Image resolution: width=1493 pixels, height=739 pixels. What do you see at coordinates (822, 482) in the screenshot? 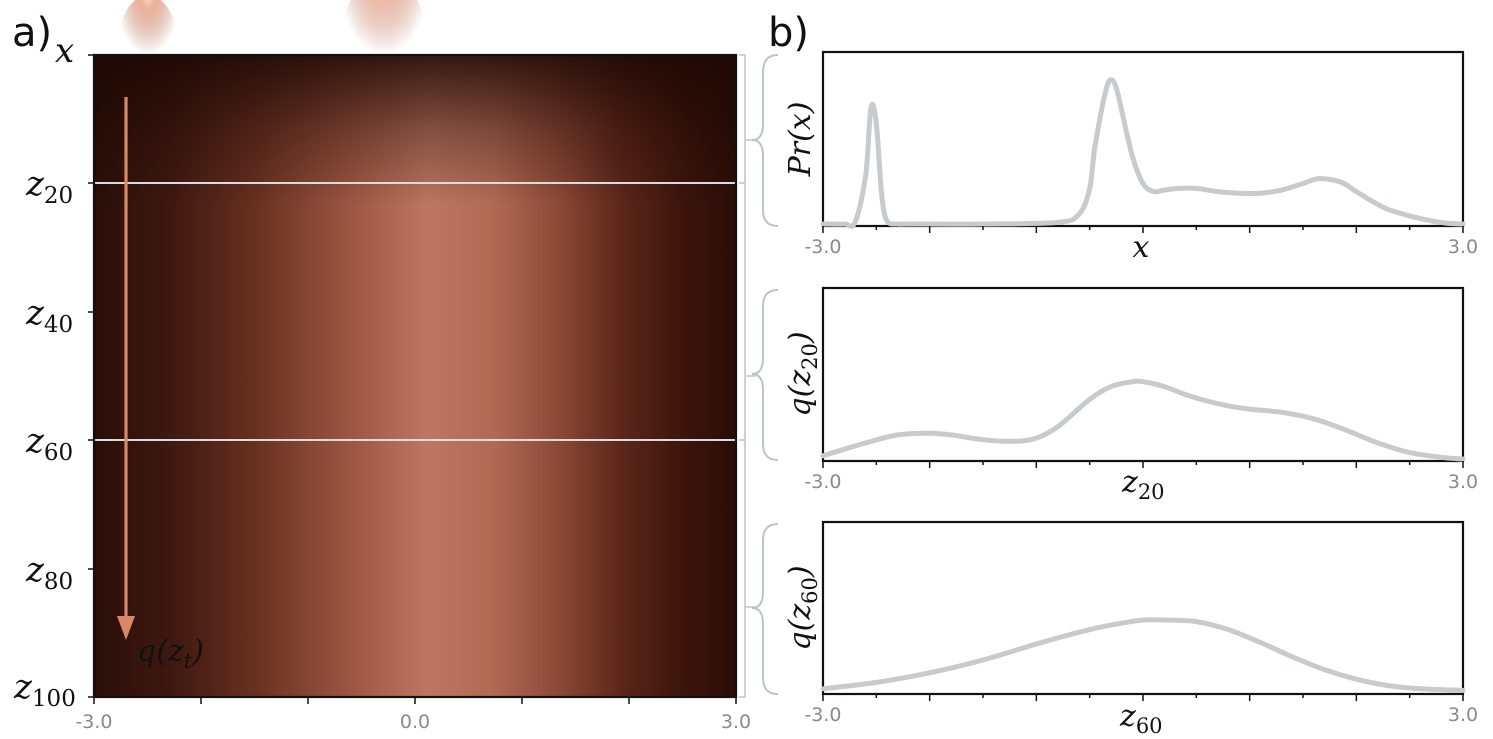
I see `density-x-tick-min-z20: -3.0` at bounding box center [822, 482].